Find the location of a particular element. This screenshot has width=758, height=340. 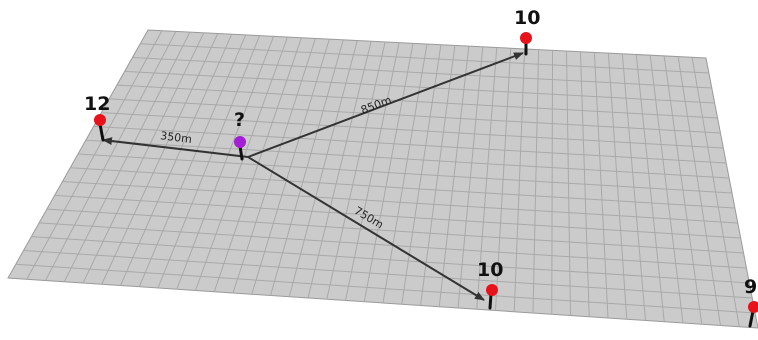

arrow-to-top-pin is located at coordinates (385, 105).